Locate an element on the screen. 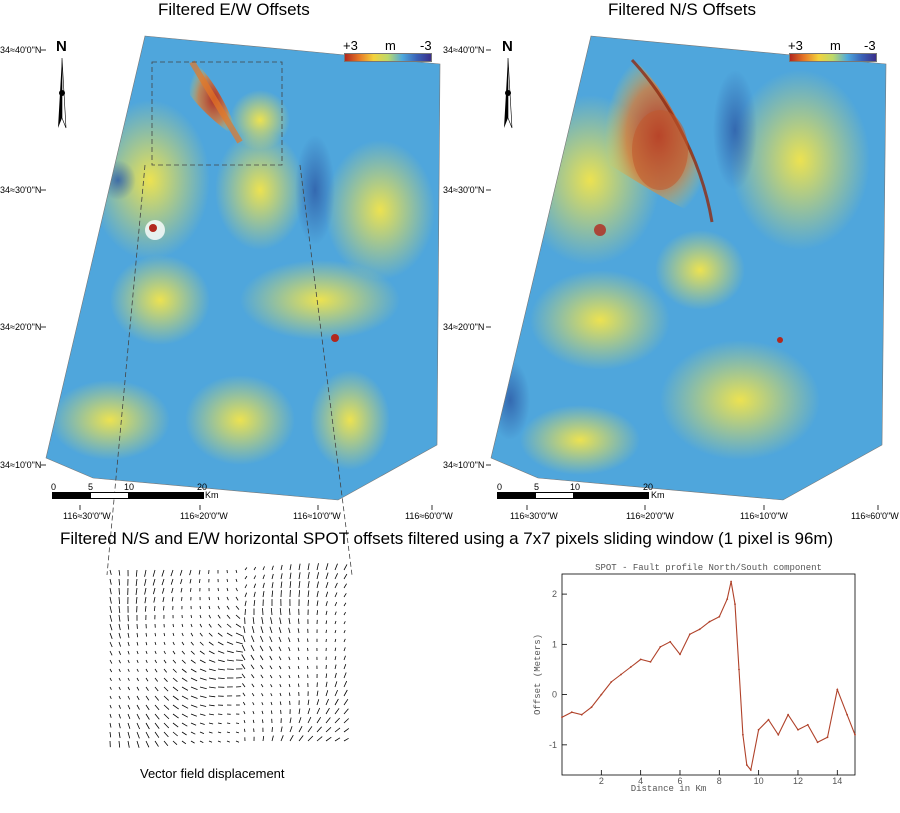  north-label-ns: N is located at coordinates (507, 46).